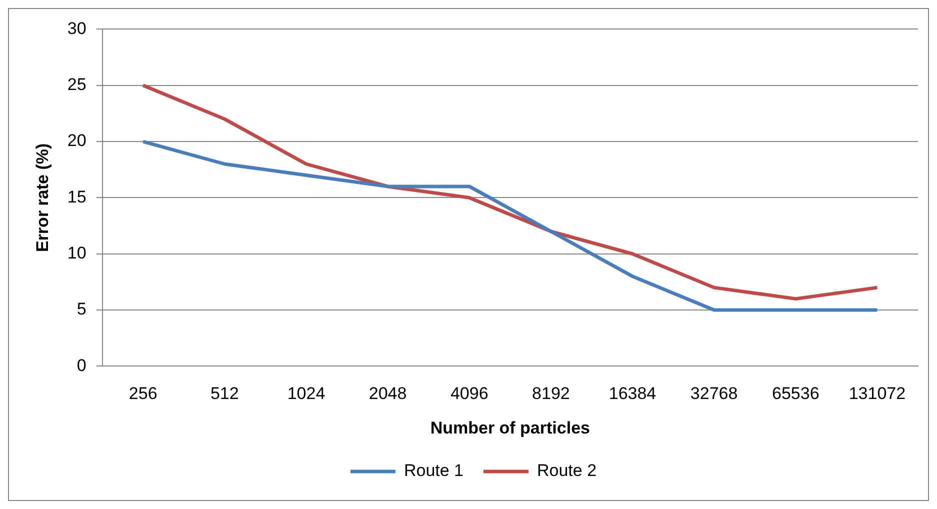 The width and height of the screenshot is (937, 509). I want to click on x-tick-label: 512, so click(224, 394).